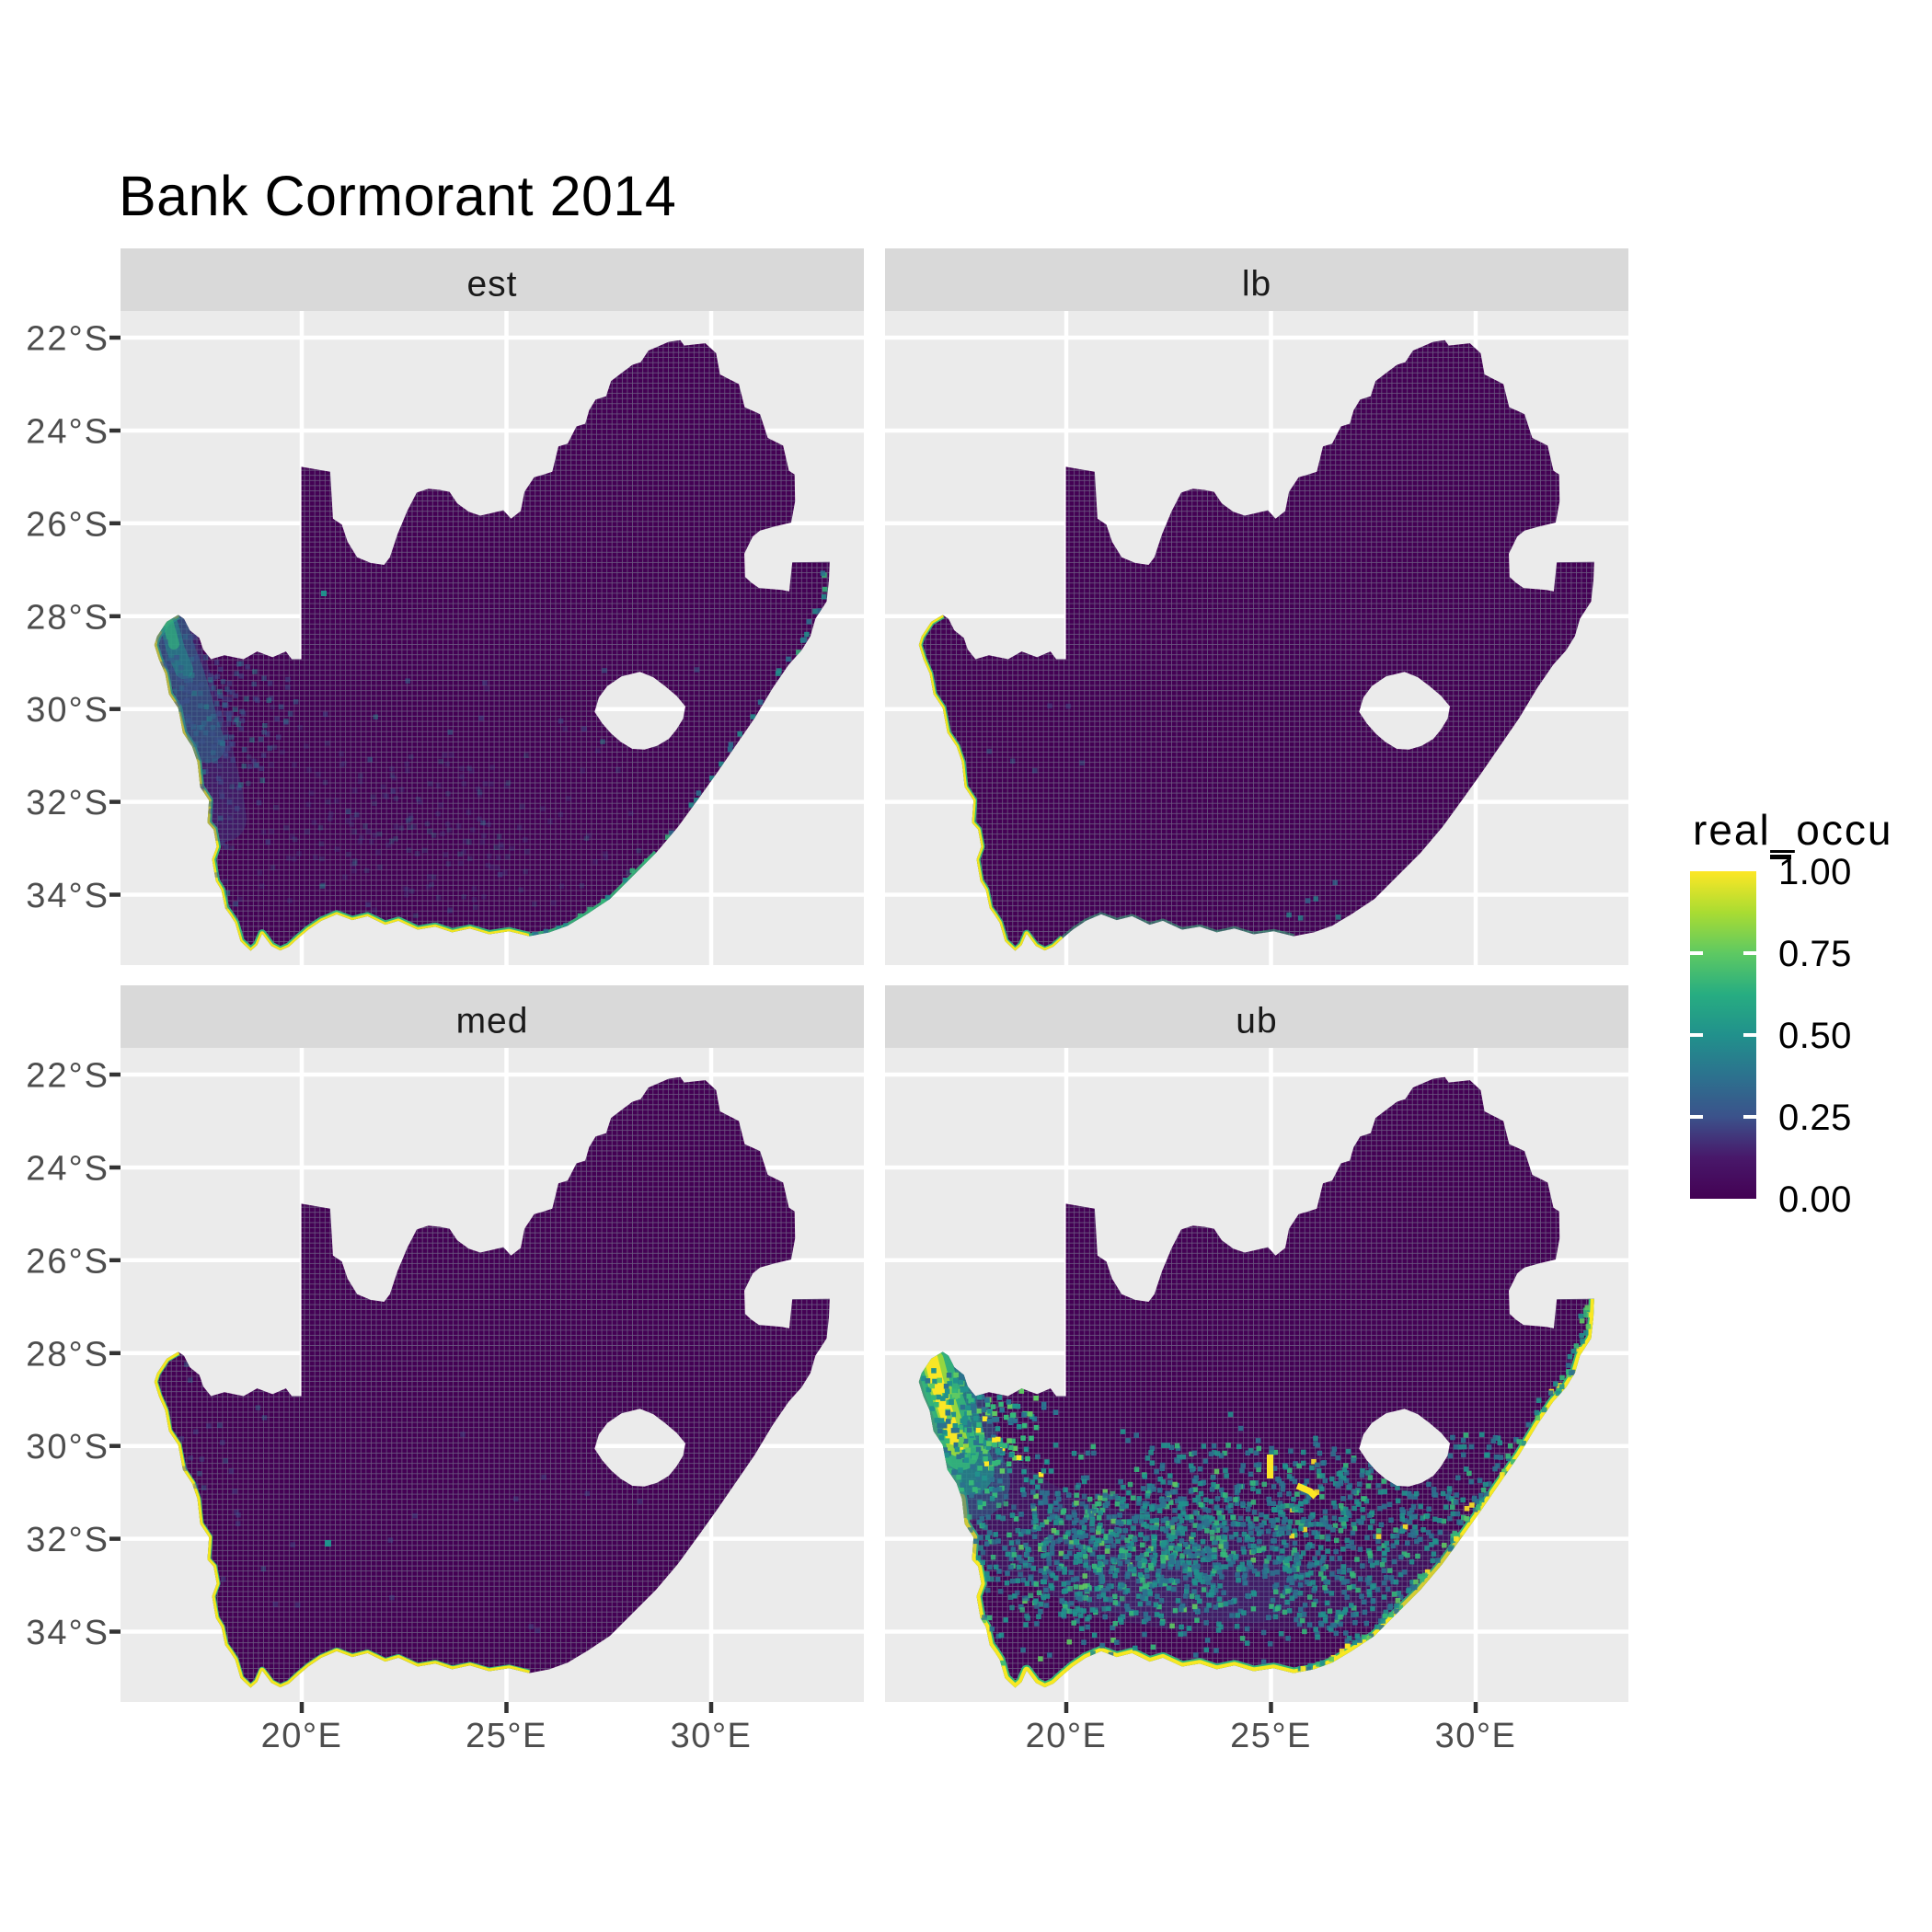 Image resolution: width=1932 pixels, height=1932 pixels. What do you see at coordinates (397, 196) in the screenshot?
I see `svg-text: Bank Cormorant 2014` at bounding box center [397, 196].